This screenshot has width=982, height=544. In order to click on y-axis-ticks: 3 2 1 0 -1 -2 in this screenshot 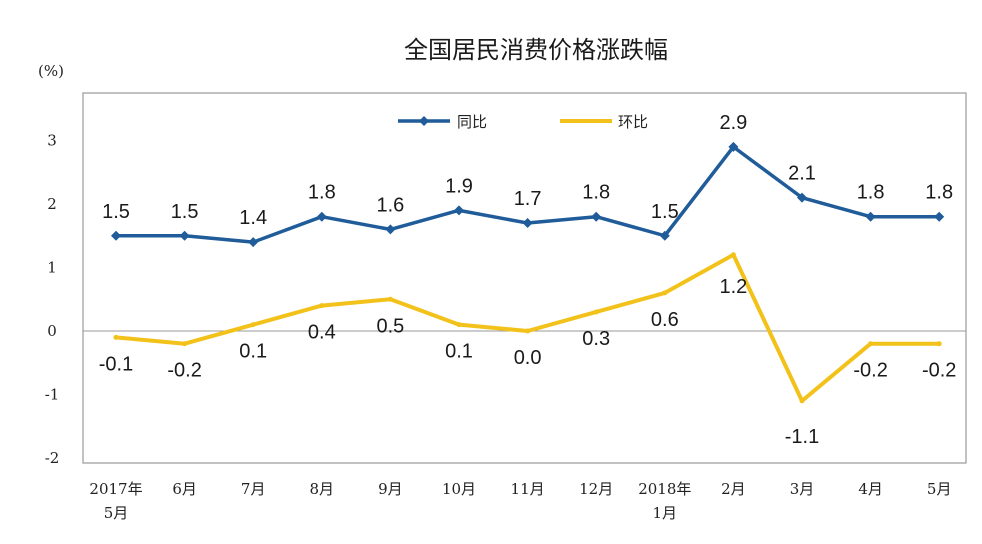, I will do `click(52, 300)`.